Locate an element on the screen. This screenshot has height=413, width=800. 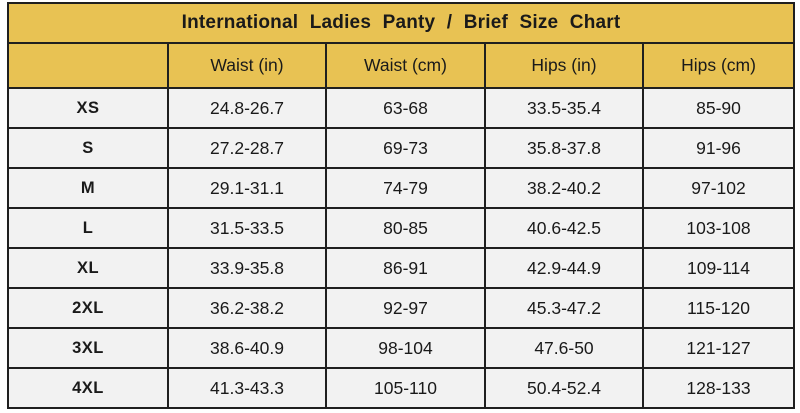
measurement-cell: 80-85 is located at coordinates (405, 228).